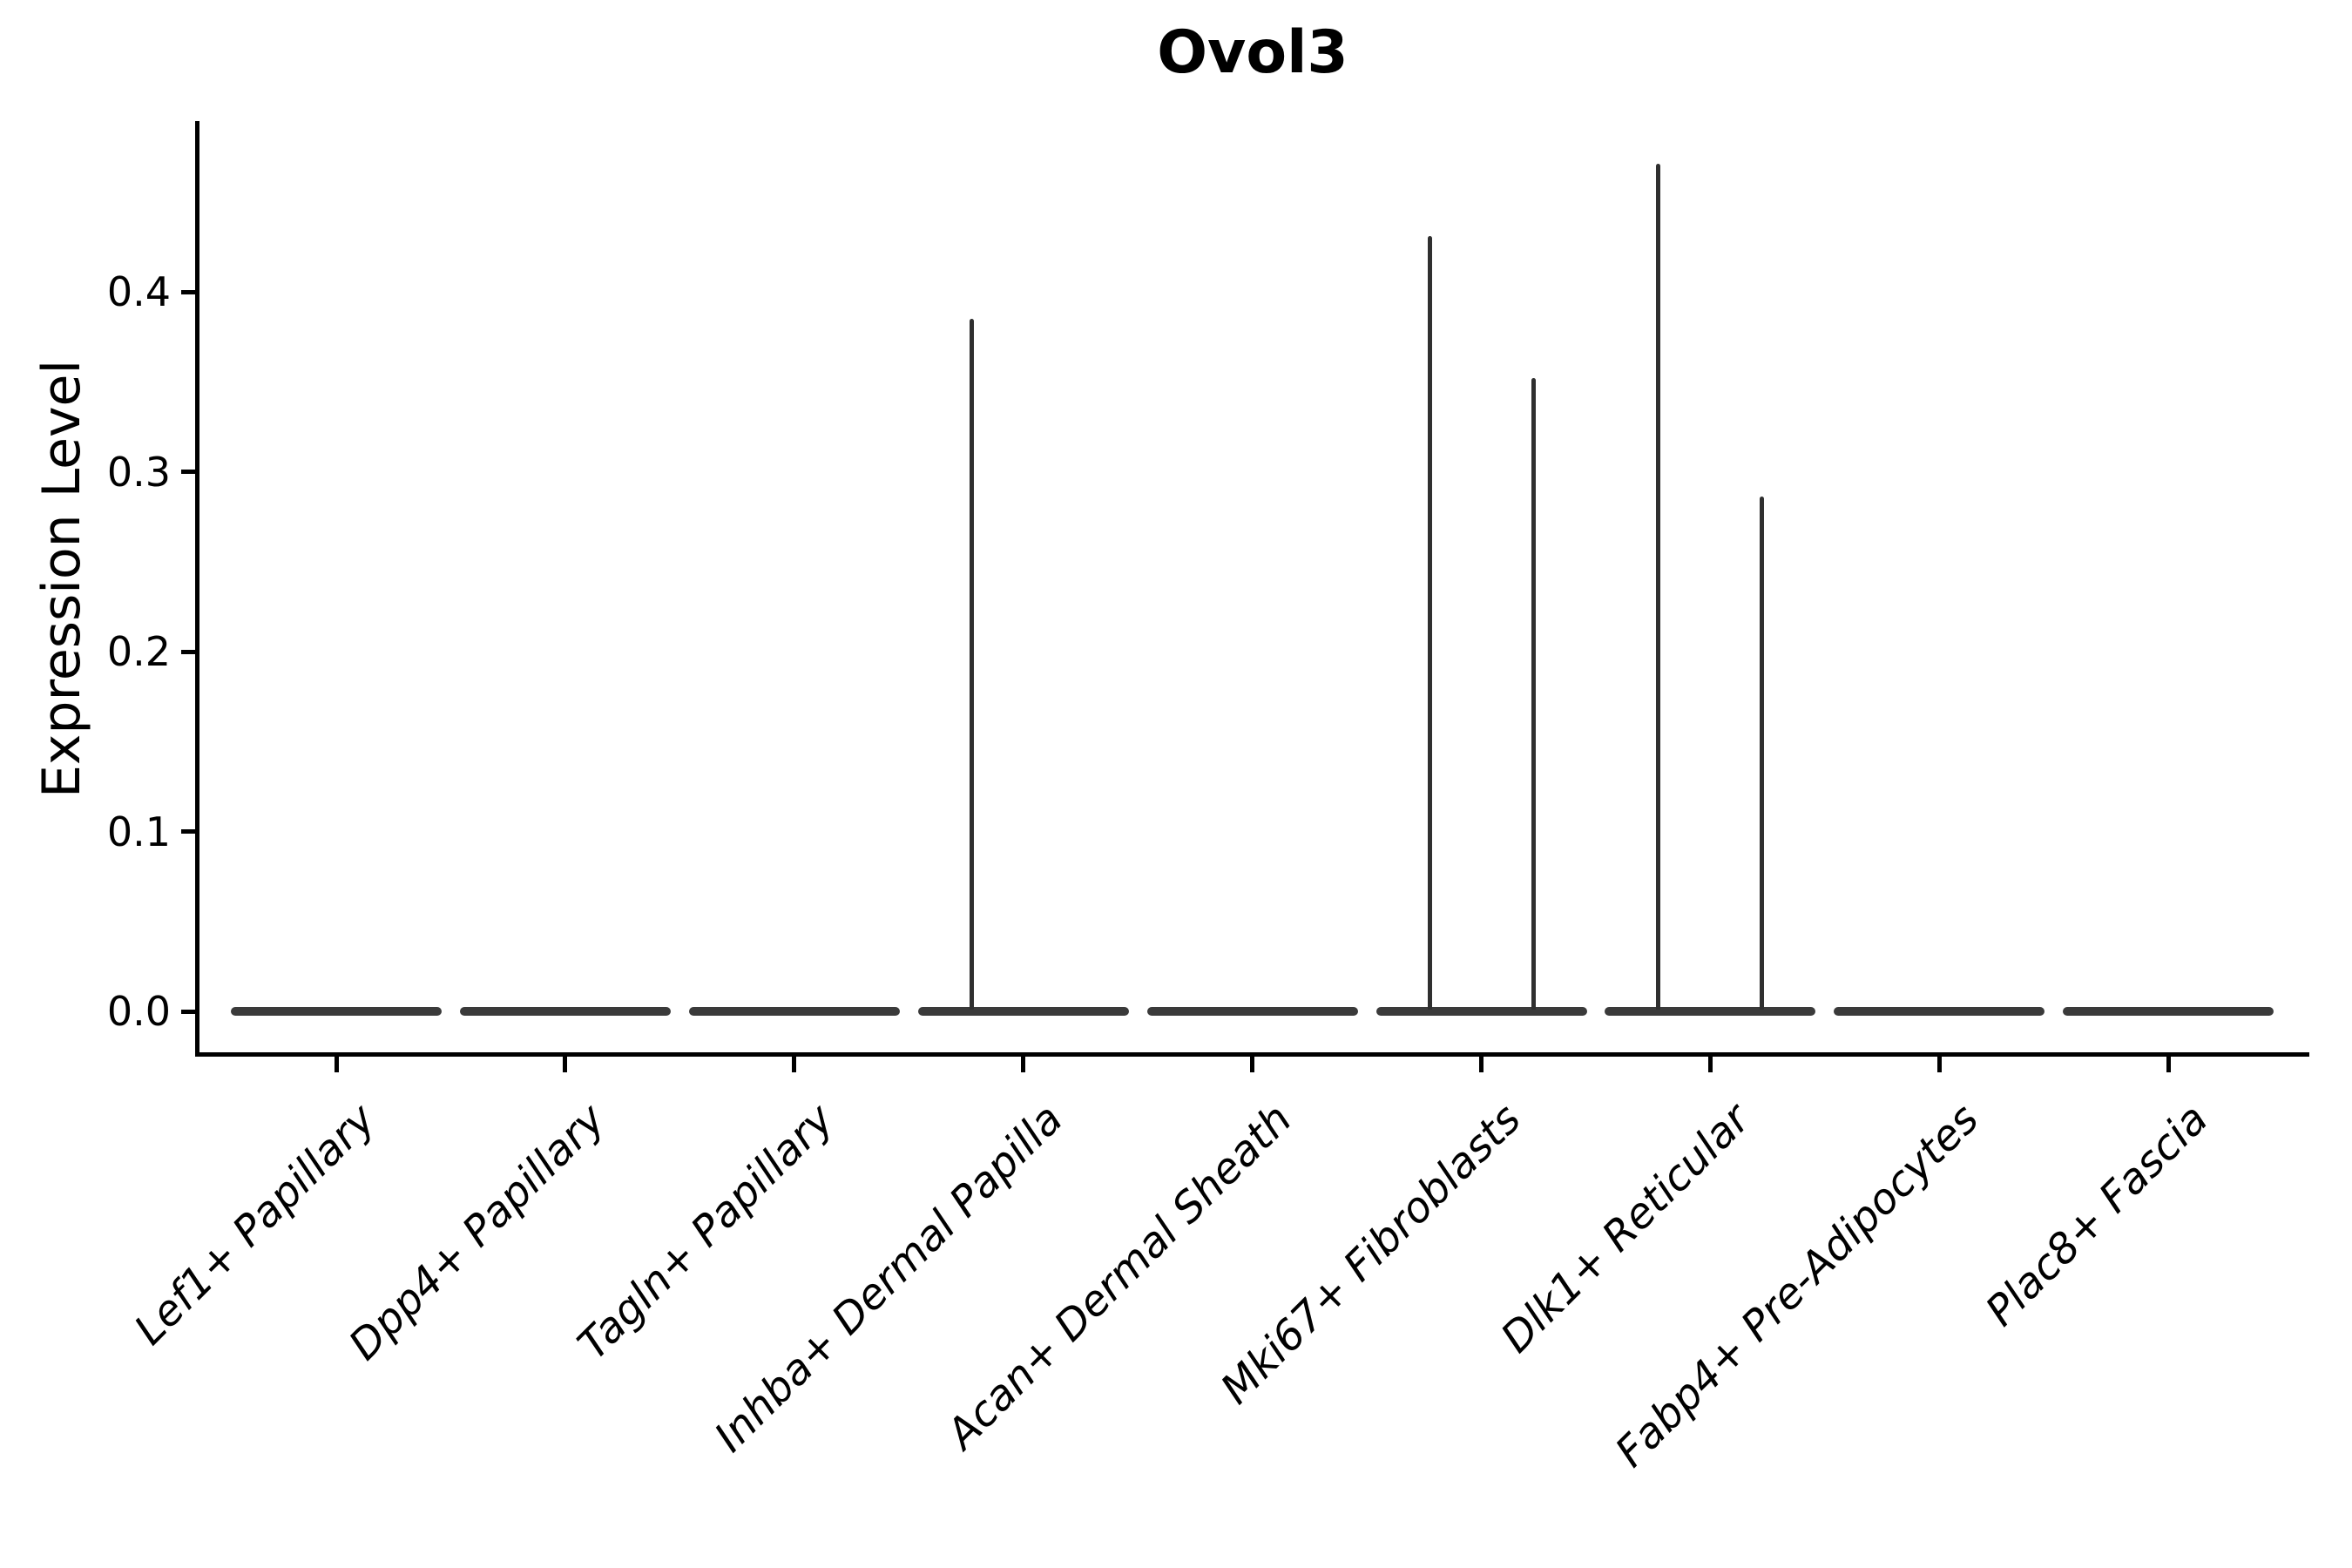 The width and height of the screenshot is (2352, 1568). I want to click on x-tick-label: Tagln+ Papillary, so click(705, 1231).